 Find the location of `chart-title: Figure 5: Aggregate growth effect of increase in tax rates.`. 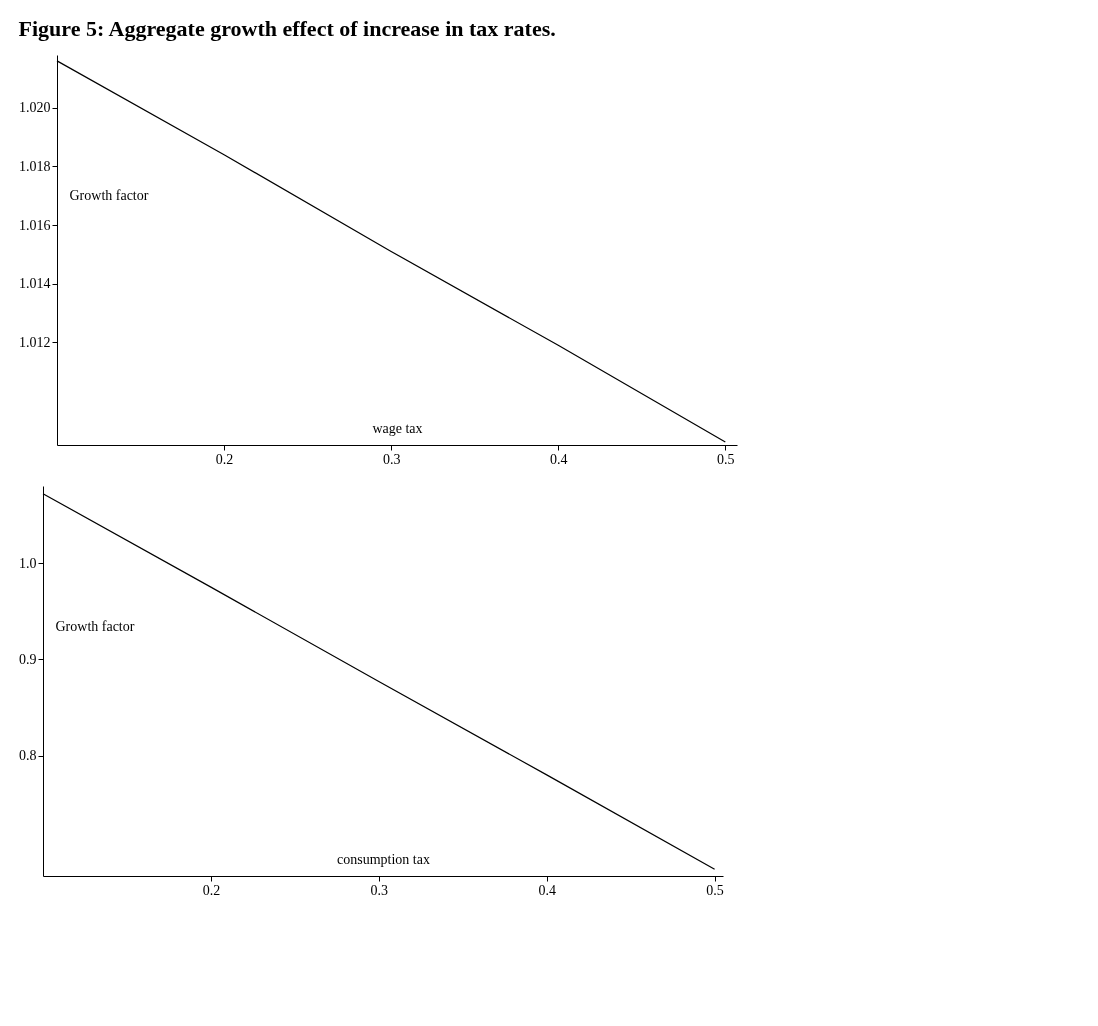

chart-title: Figure 5: Aggregate growth effect of increase in tax rates. is located at coordinates (287, 28).